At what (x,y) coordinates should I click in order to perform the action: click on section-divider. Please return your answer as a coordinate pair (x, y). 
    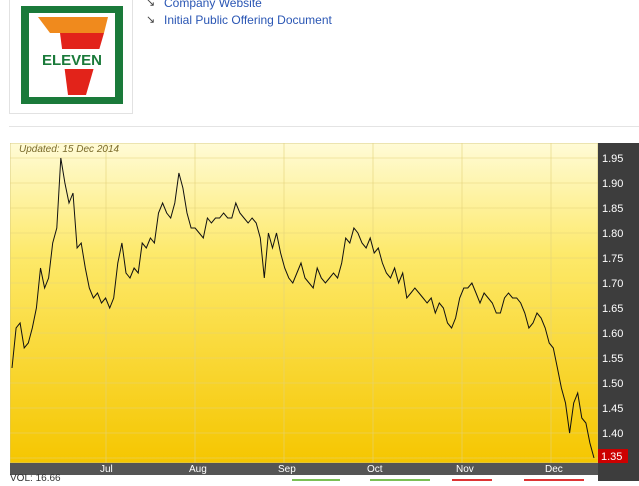
    Looking at the image, I should click on (324, 126).